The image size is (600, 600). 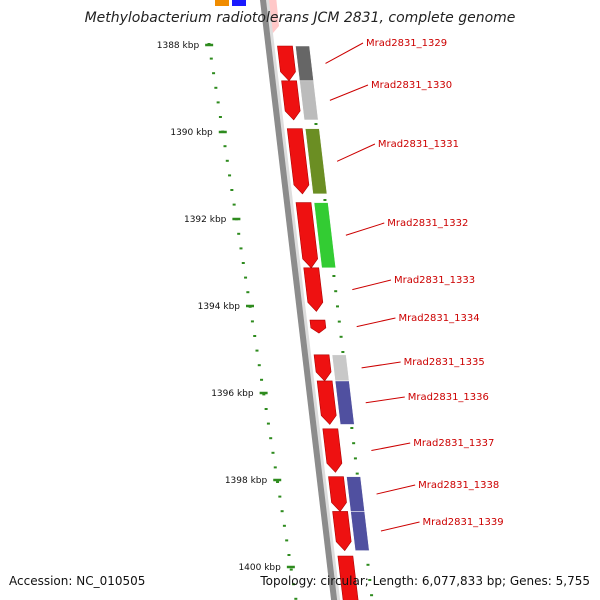 What do you see at coordinates (411, 85) in the screenshot?
I see `gene-label: Mrad2831_1330` at bounding box center [411, 85].